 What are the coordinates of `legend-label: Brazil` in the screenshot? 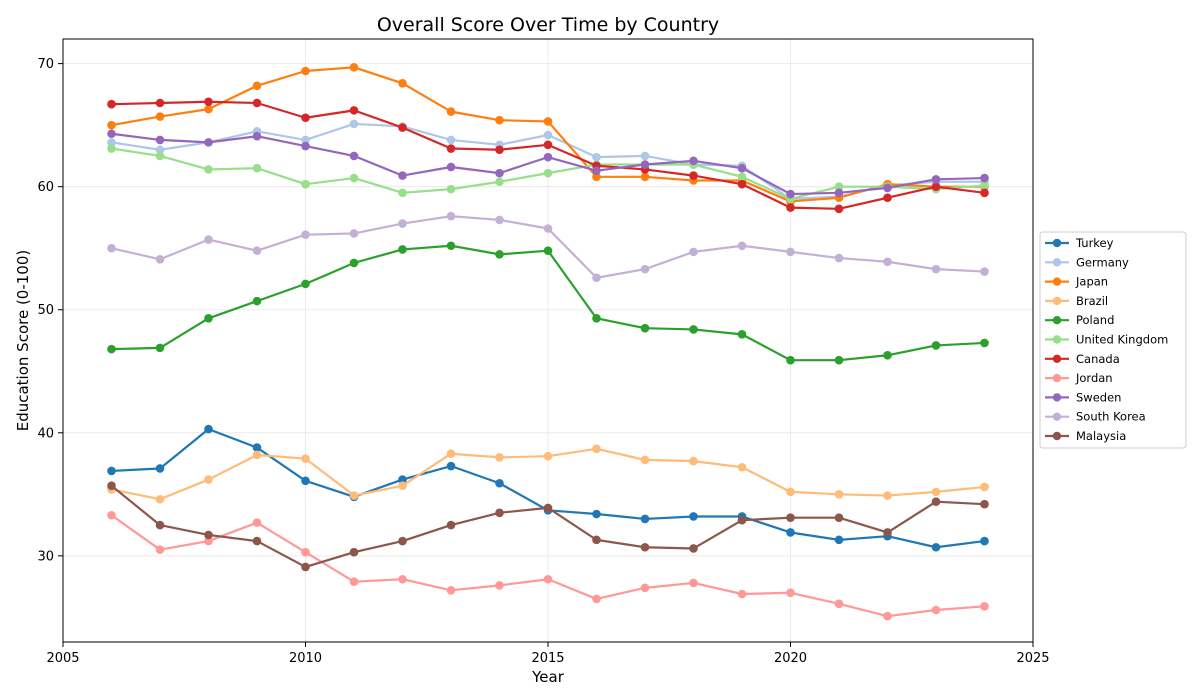 It's located at (1092, 301).